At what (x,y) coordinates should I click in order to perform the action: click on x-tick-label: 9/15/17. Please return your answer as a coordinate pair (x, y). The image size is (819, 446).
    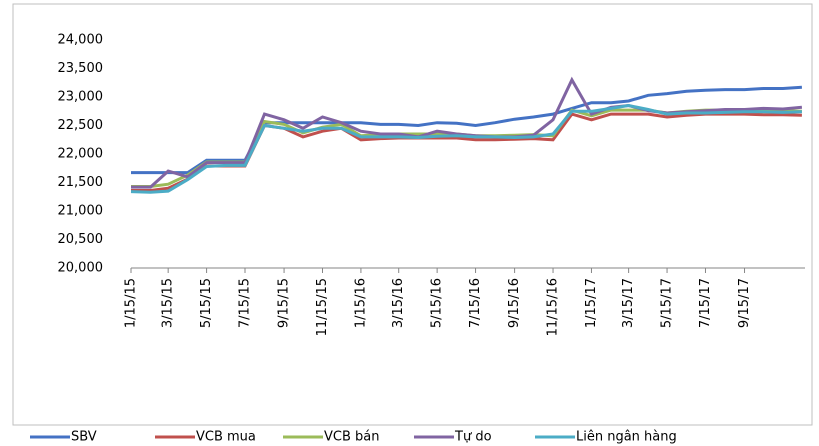
    Looking at the image, I should click on (744, 303).